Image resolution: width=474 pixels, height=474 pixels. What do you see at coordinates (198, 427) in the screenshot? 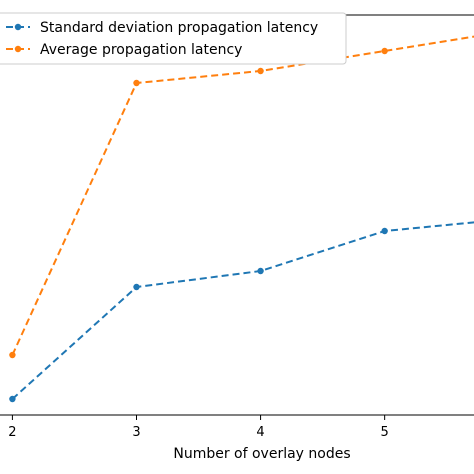
I see `x-axis-ticks: 2 3 4 5` at bounding box center [198, 427].